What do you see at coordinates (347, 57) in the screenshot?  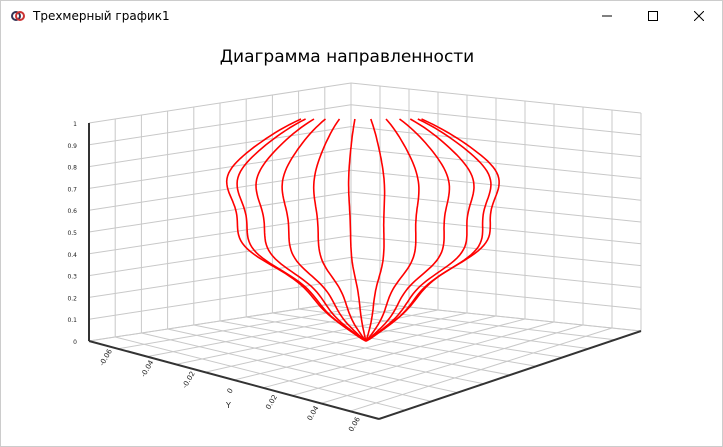 I see `plot-title: Диаграмма направленности` at bounding box center [347, 57].